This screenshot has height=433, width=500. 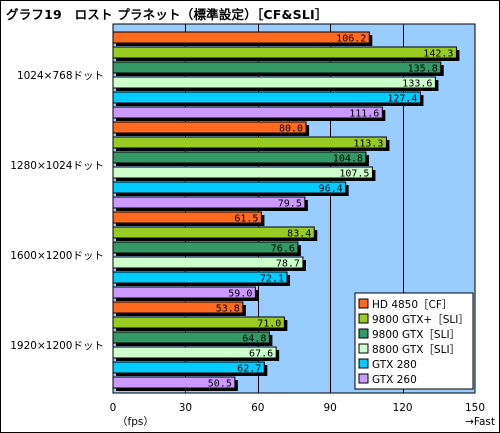 What do you see at coordinates (185, 408) in the screenshot?
I see `x-tick-label: 30` at bounding box center [185, 408].